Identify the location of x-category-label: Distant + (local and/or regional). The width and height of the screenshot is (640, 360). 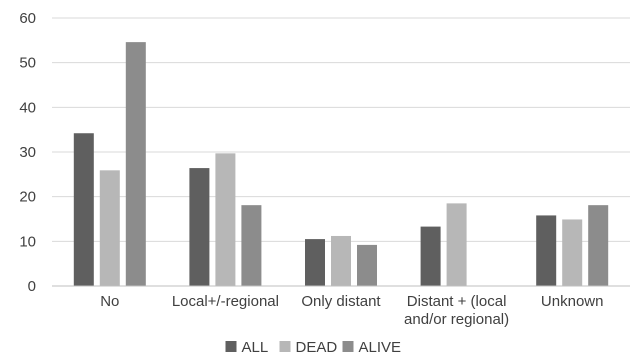
(456, 310).